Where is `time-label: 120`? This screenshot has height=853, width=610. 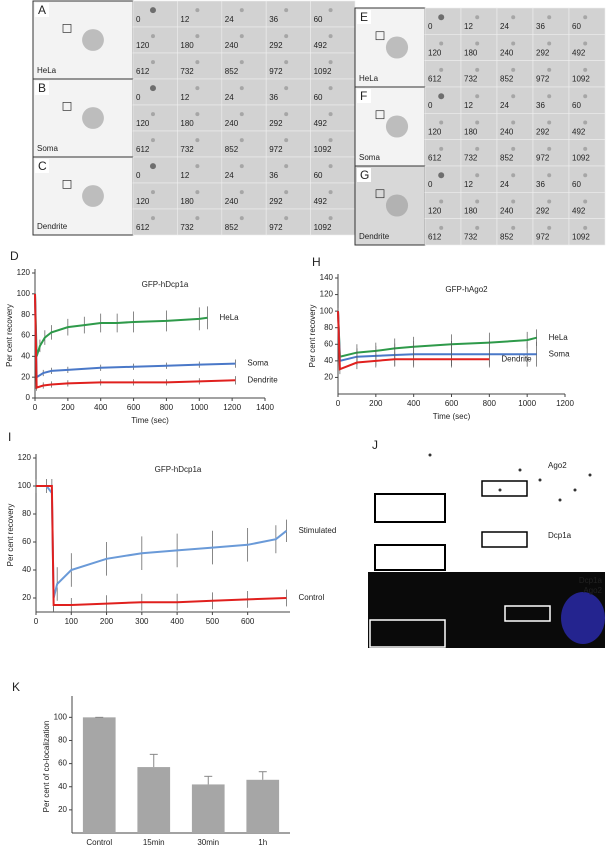
time-label: 120 is located at coordinates (143, 123).